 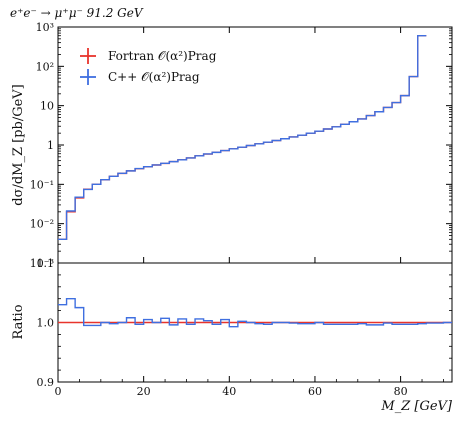 I want to click on main-y-tick-label: 10³, so click(x=45, y=27).